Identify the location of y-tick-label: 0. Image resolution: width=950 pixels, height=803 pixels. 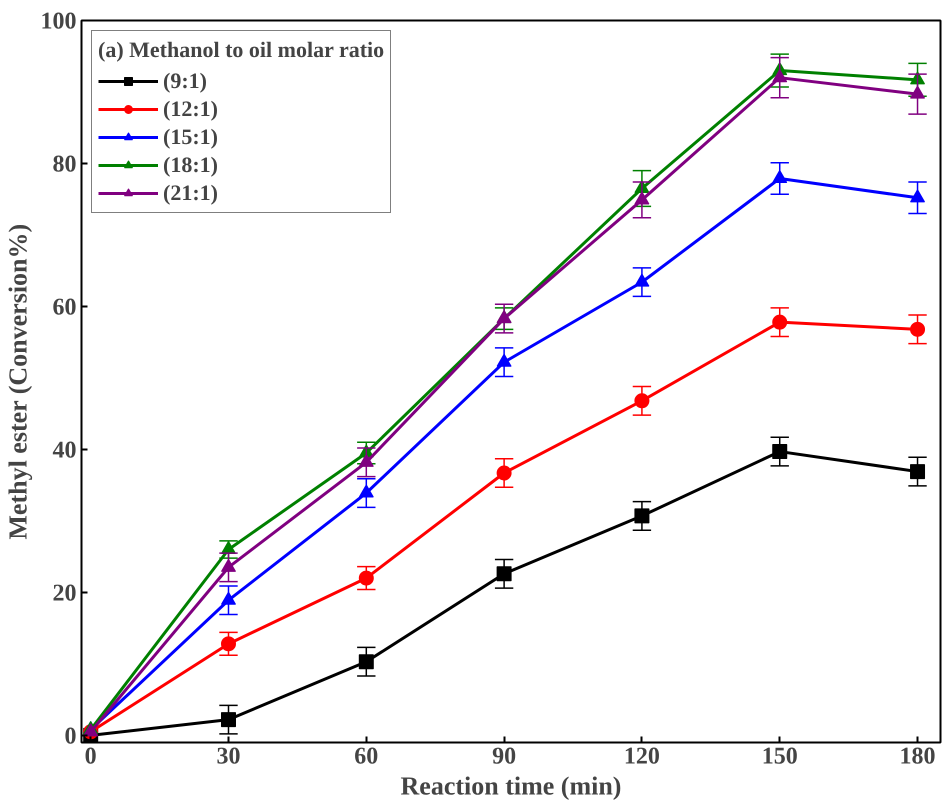
(70, 736).